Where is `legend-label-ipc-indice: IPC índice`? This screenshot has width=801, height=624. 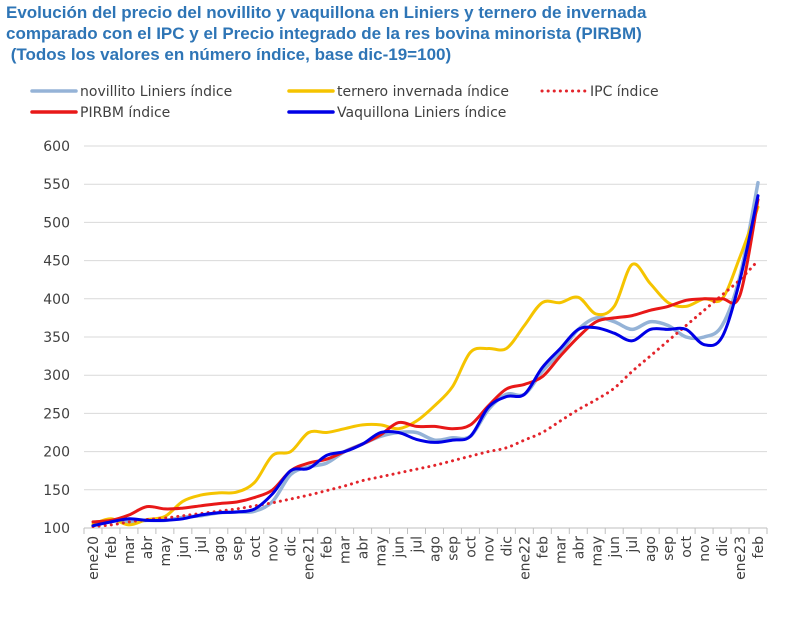
legend-label-ipc-indice: IPC índice is located at coordinates (624, 92).